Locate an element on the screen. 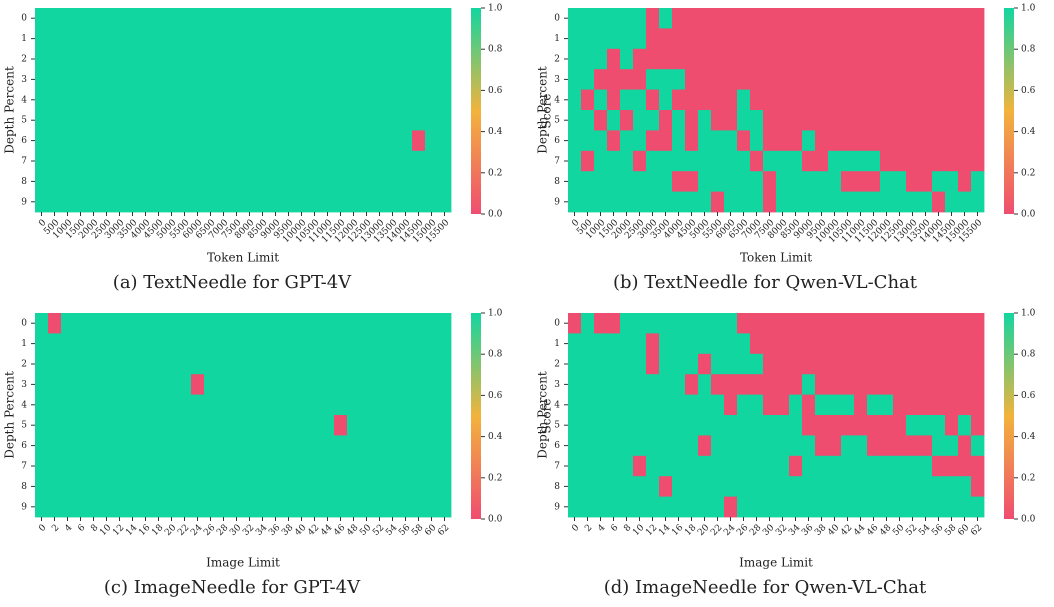  x-tick-label: 2 is located at coordinates (55, 528).